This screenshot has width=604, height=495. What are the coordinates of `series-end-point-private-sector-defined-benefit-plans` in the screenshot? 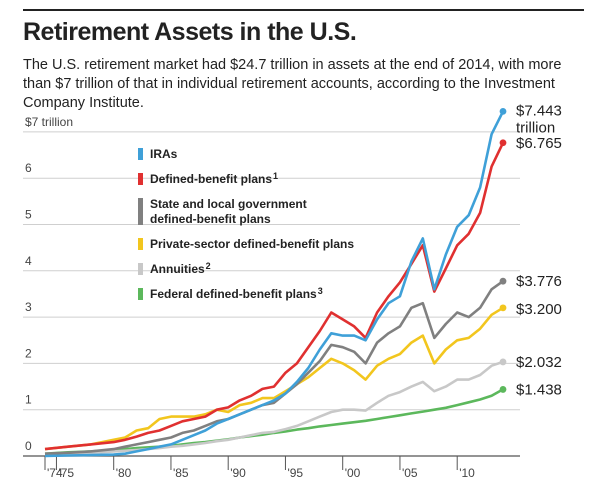 It's located at (503, 308).